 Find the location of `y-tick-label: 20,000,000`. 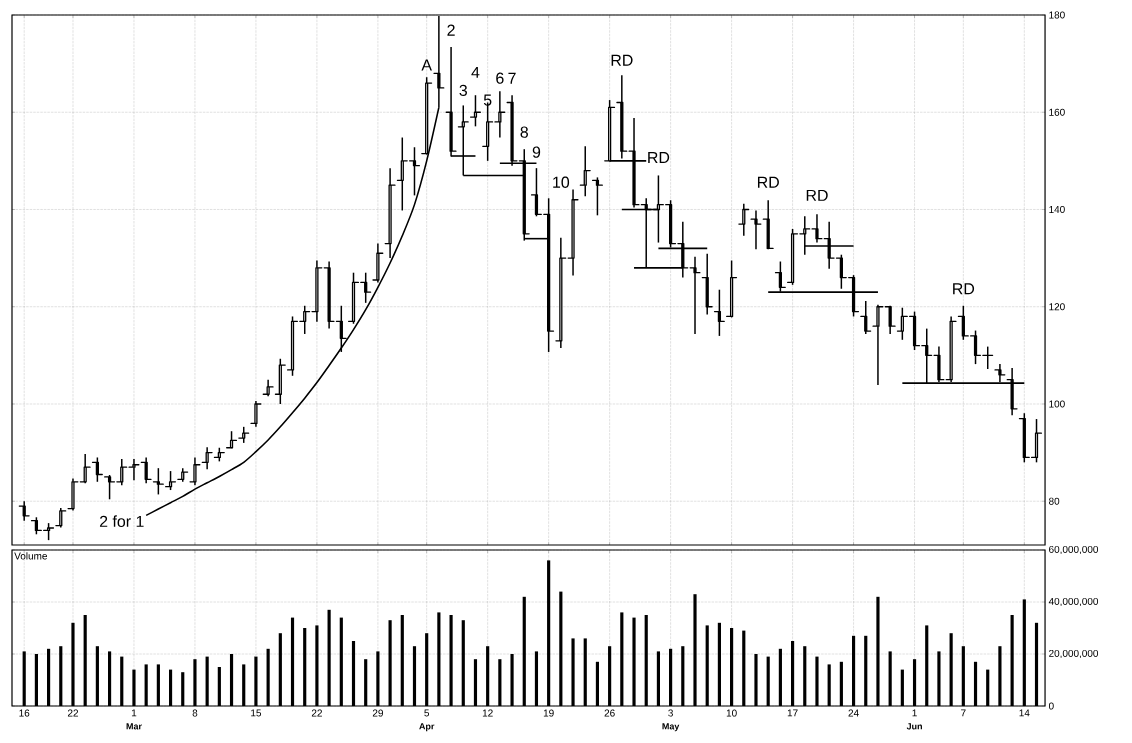

y-tick-label: 20,000,000 is located at coordinates (1074, 654).